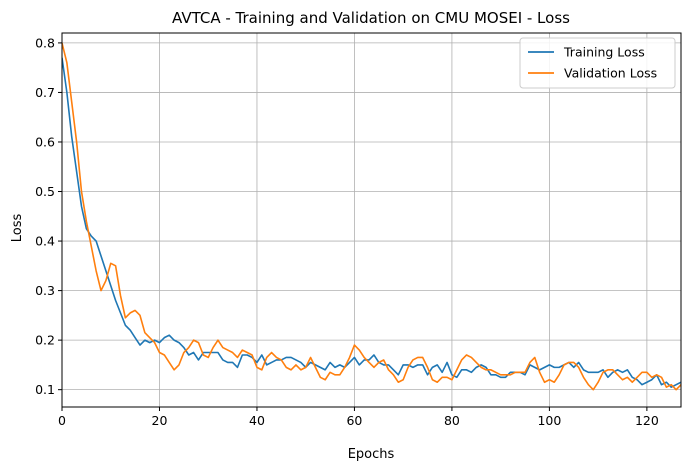 The height and width of the screenshot is (470, 691). Describe the element at coordinates (17, 228) in the screenshot. I see `y-axis-label: Loss` at that location.